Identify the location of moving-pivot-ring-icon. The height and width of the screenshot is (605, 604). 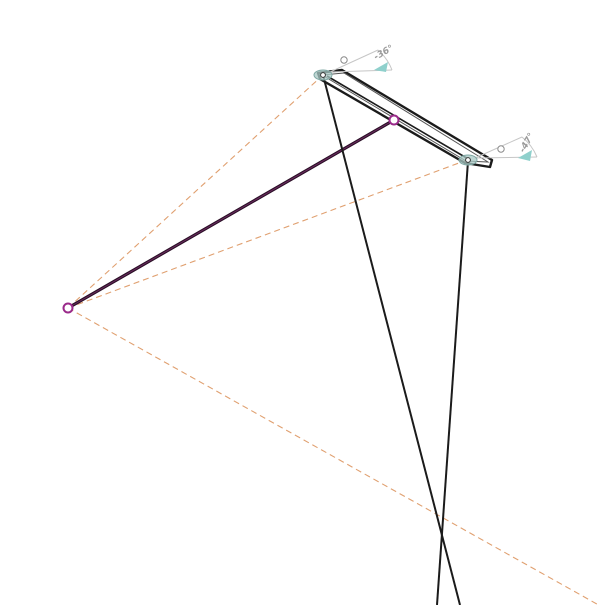
(394, 120).